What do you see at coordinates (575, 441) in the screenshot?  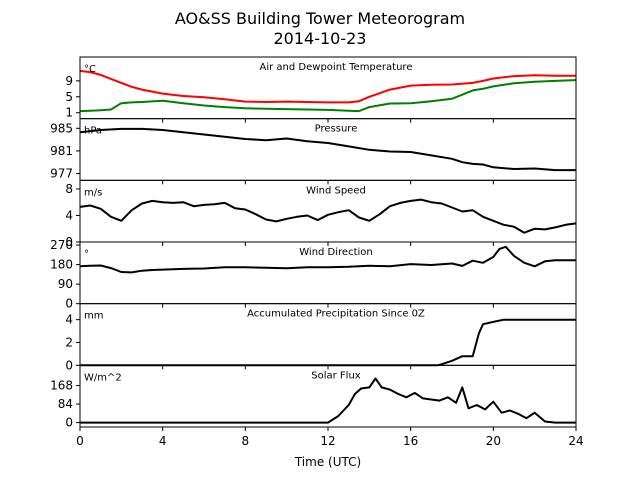 I see `x-tick-label: 24` at bounding box center [575, 441].